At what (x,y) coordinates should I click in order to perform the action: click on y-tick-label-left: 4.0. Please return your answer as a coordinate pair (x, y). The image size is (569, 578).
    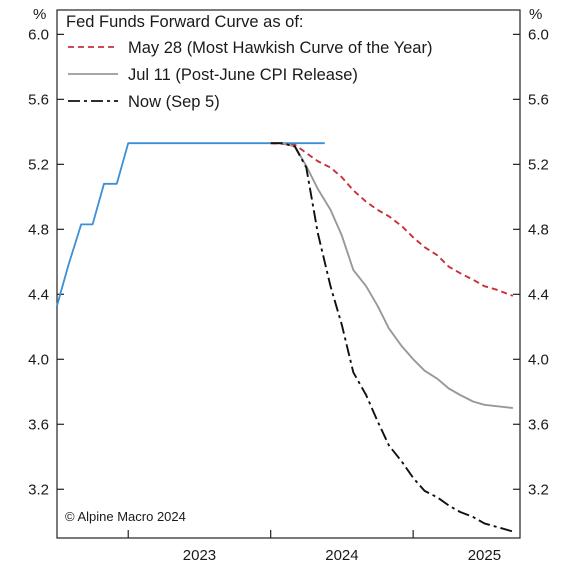
    Looking at the image, I should click on (38, 359).